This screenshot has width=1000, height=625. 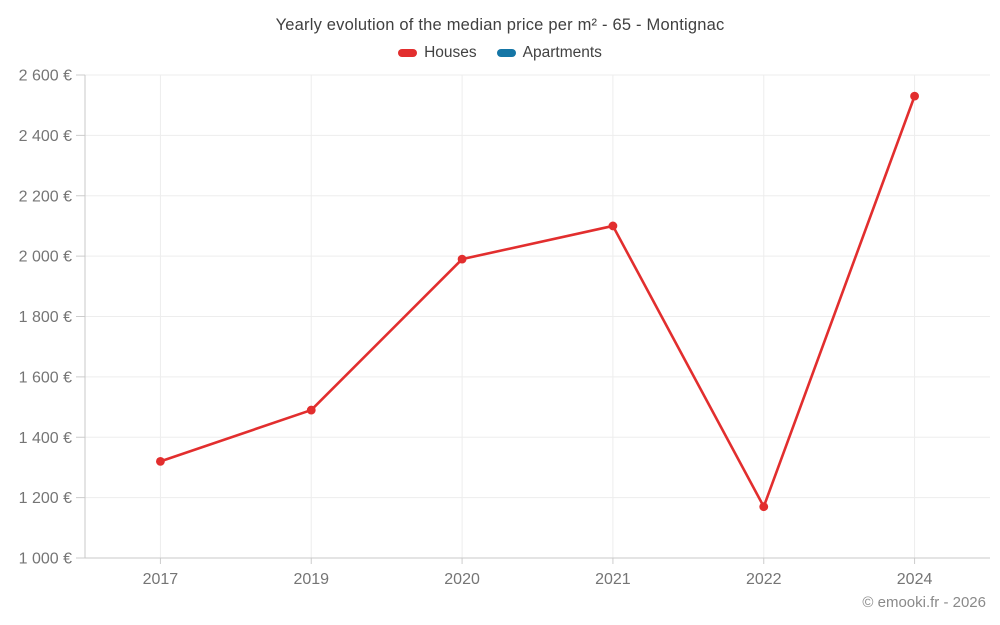 What do you see at coordinates (613, 579) in the screenshot?
I see `x-tick-label: 2021` at bounding box center [613, 579].